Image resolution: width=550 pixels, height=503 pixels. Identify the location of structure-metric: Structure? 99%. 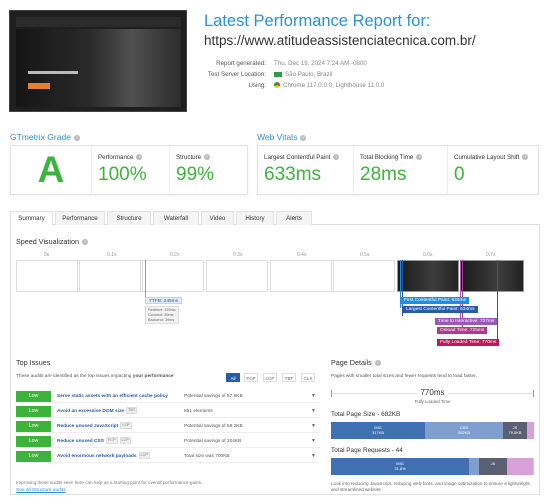
(208, 170).